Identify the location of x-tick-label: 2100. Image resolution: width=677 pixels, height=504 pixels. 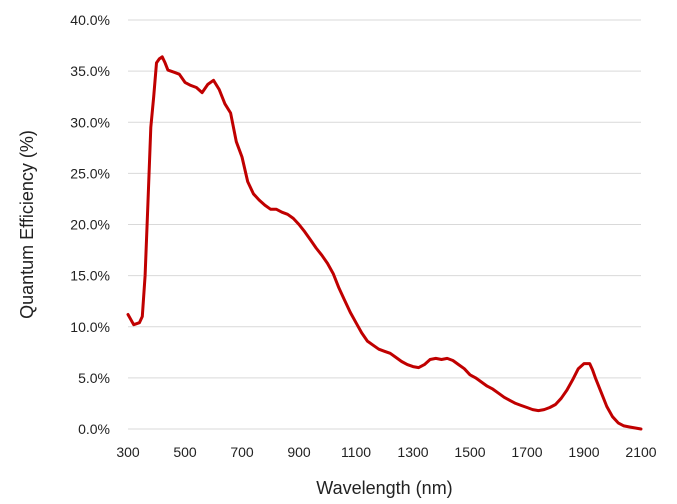
(640, 452).